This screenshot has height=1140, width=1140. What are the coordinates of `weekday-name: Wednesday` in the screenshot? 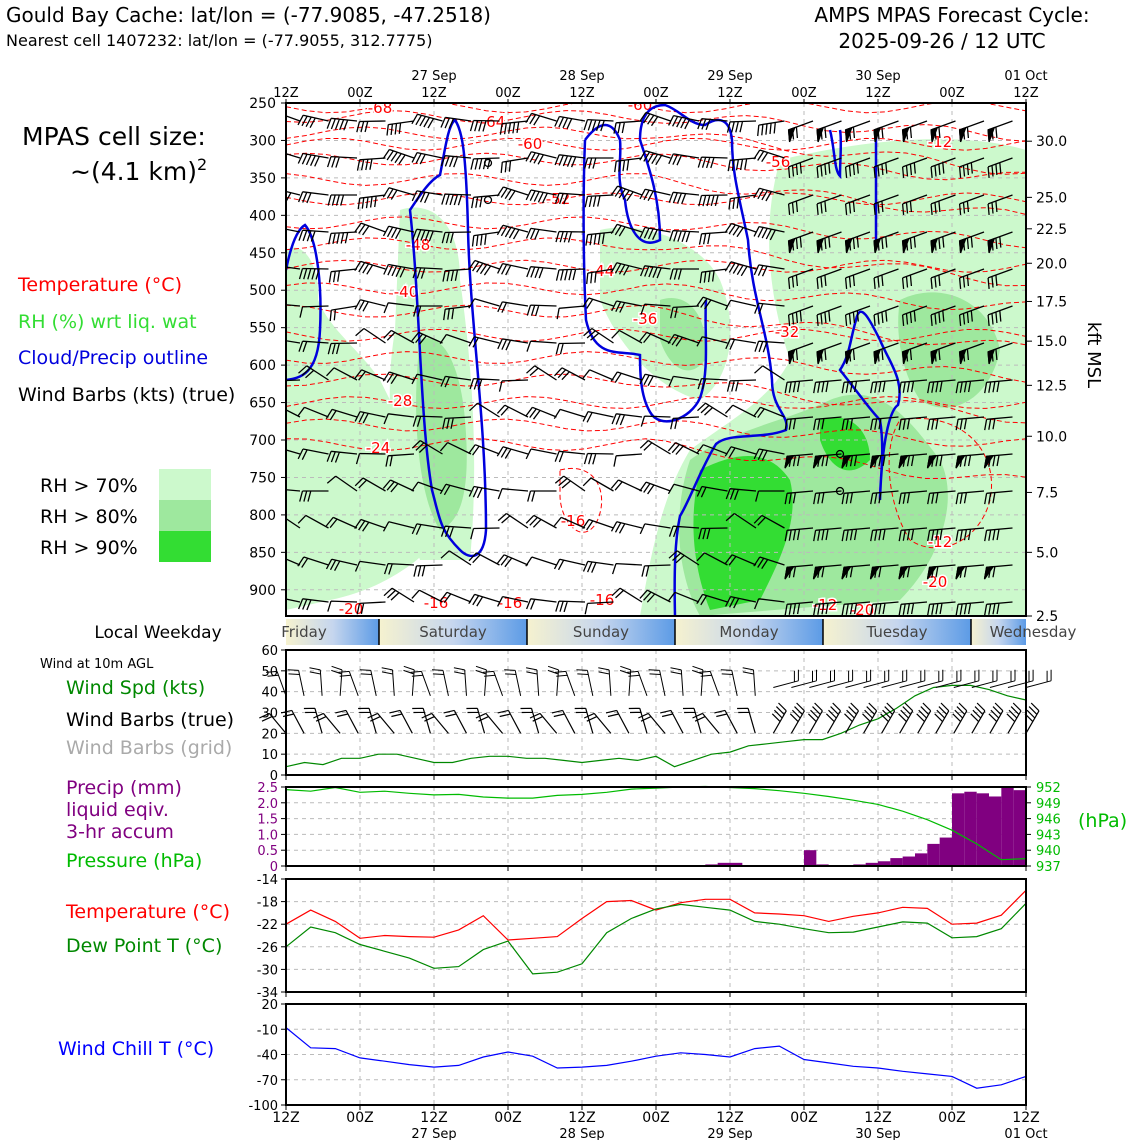 It's located at (1033, 632).